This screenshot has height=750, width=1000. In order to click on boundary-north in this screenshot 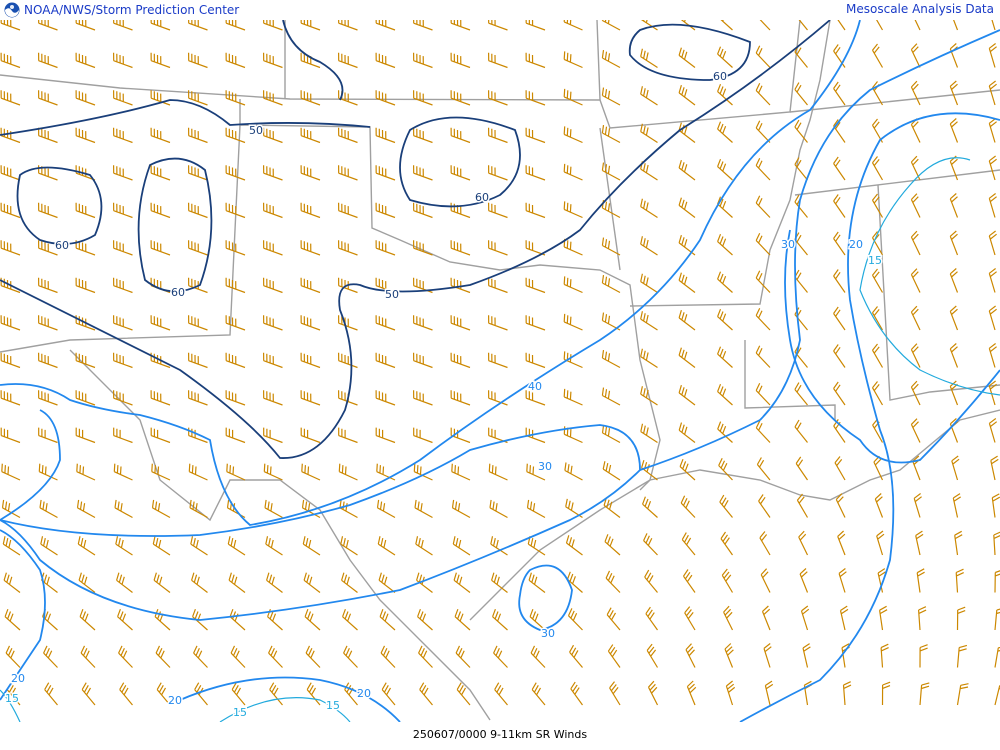, I will do `click(400, 74)`.